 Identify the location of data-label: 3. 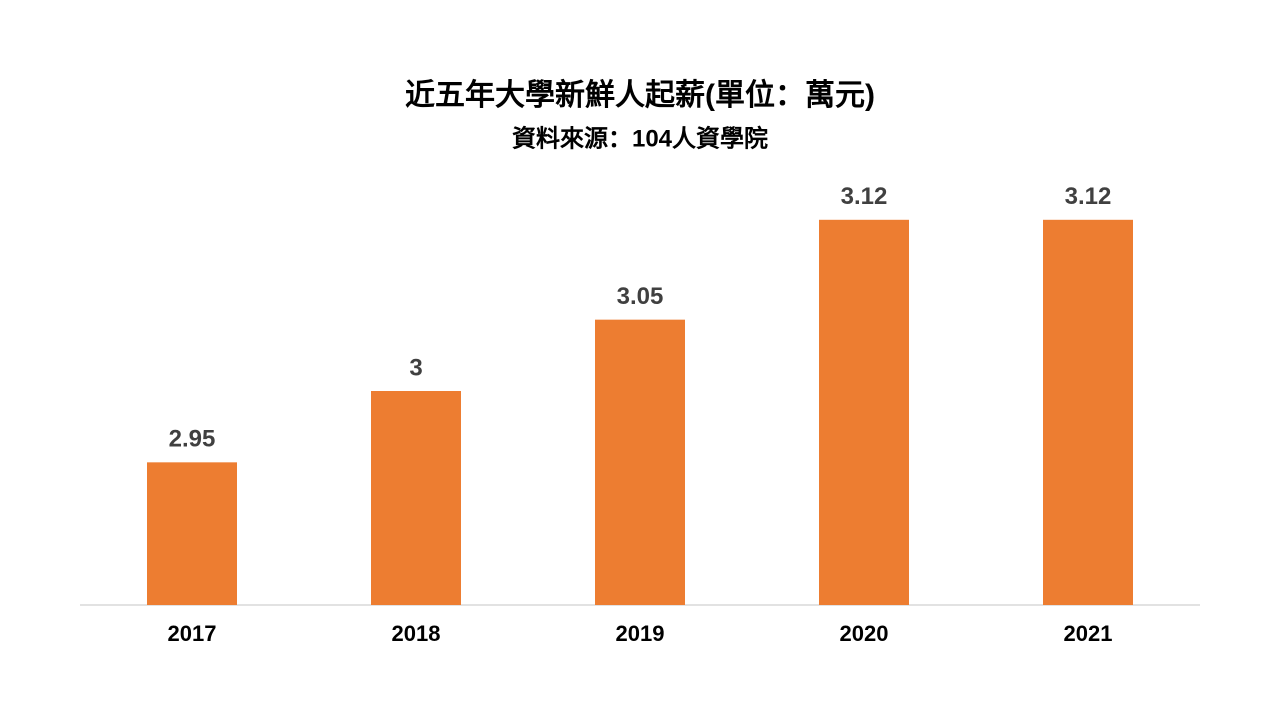
(415, 367).